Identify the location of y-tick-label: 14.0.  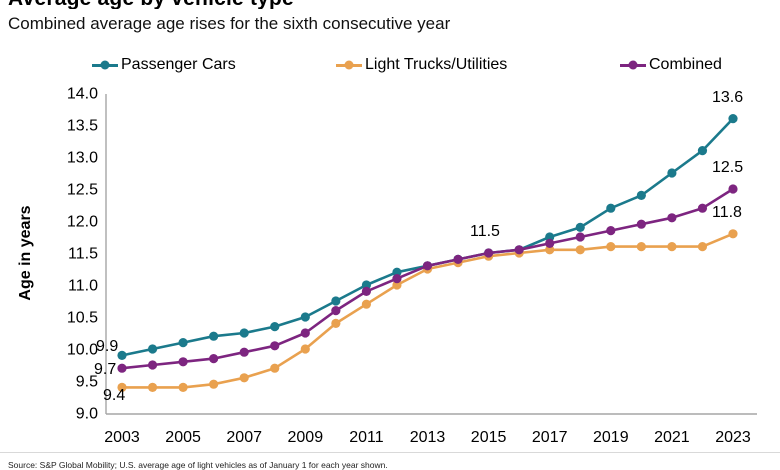
(82, 94).